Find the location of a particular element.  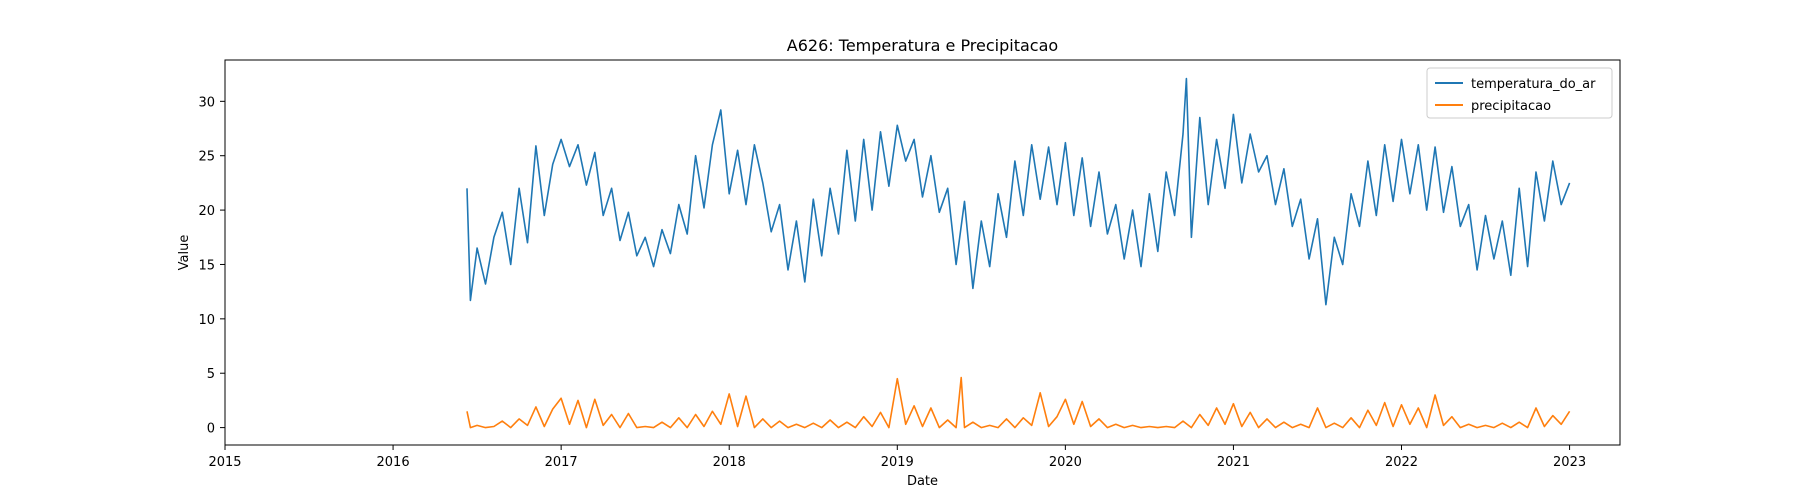

x-tick-label: 2023 is located at coordinates (1569, 462).